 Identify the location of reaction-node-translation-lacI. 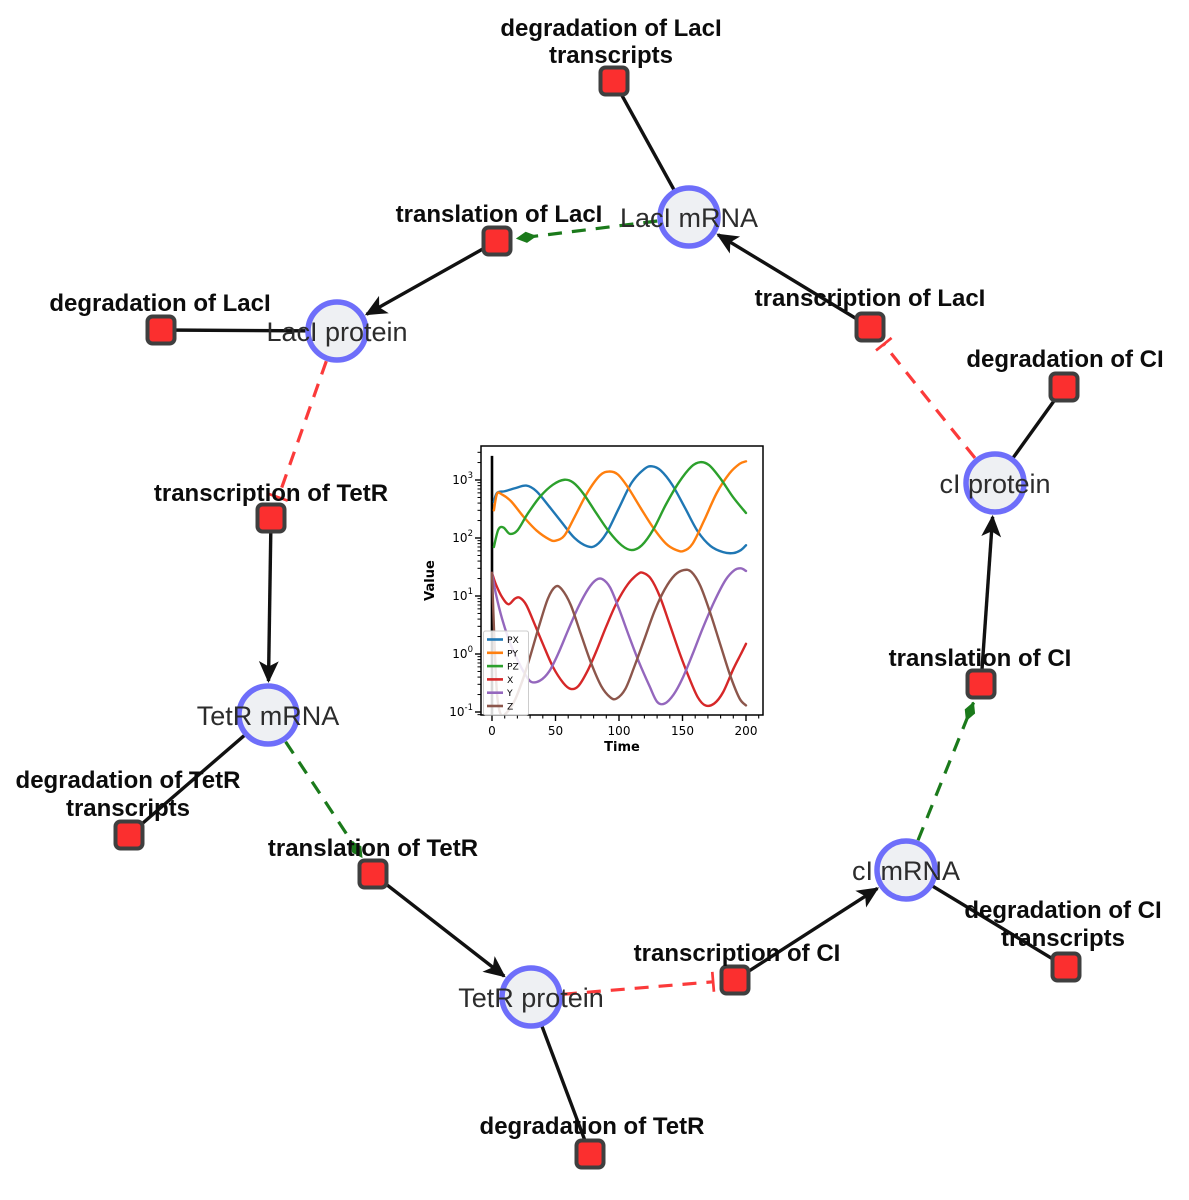
(497, 241).